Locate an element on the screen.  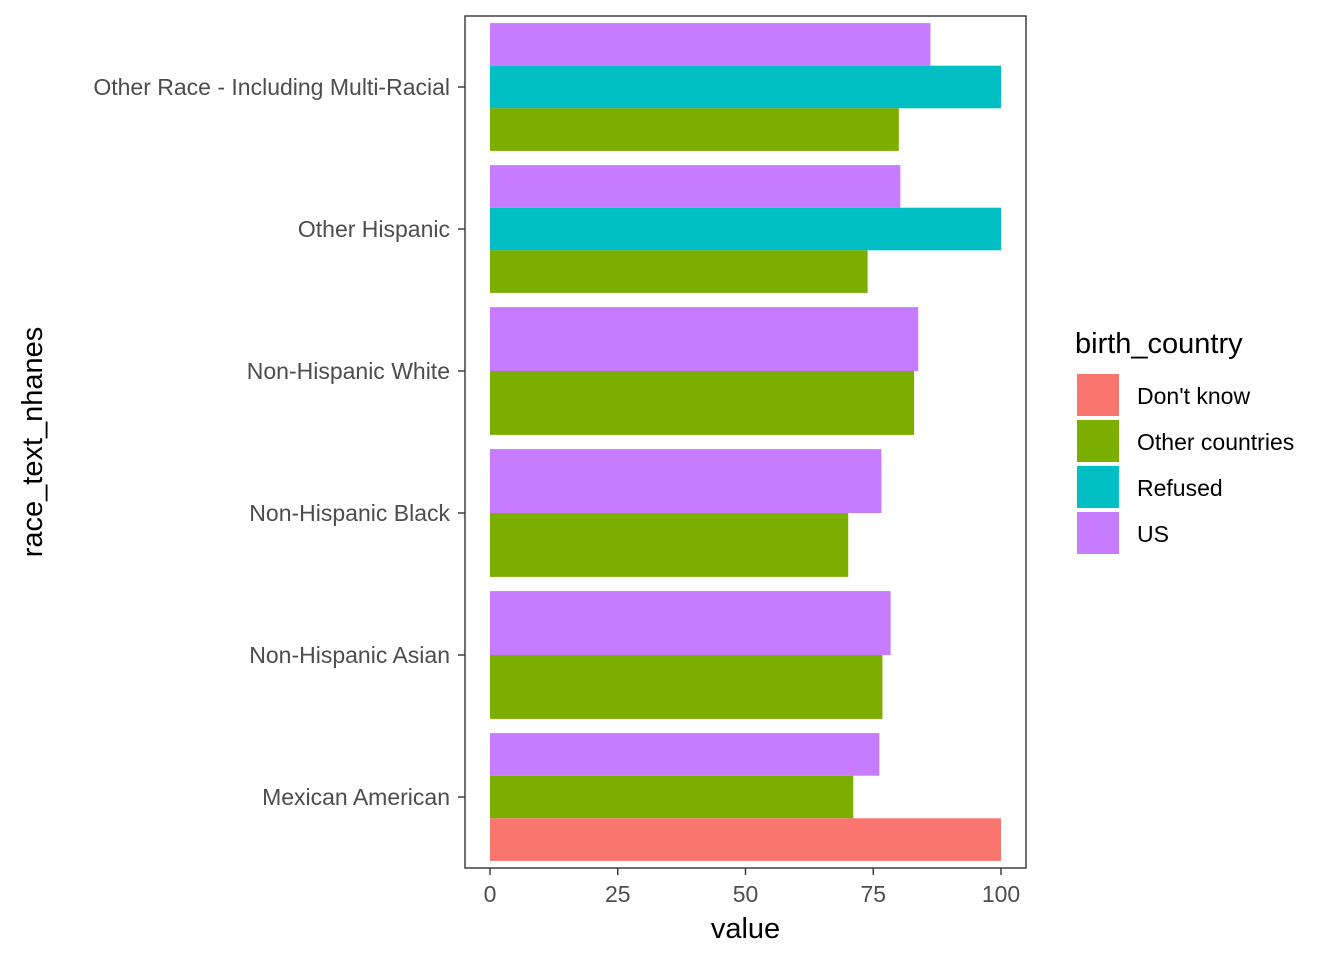
bar-other-race-including-multi-racial-other-countries is located at coordinates (694, 129).